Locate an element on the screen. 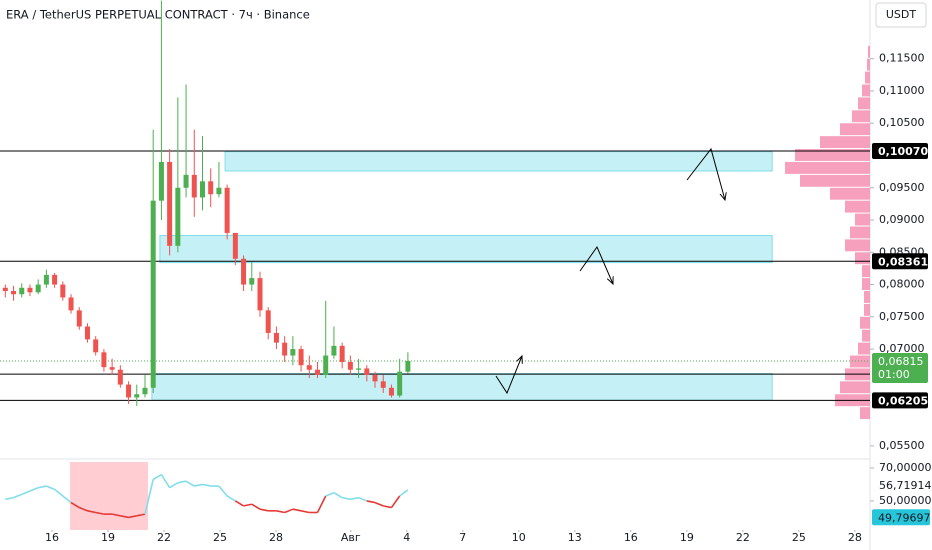 Image resolution: width=932 pixels, height=550 pixels. x-tick-label: 19 is located at coordinates (108, 537).